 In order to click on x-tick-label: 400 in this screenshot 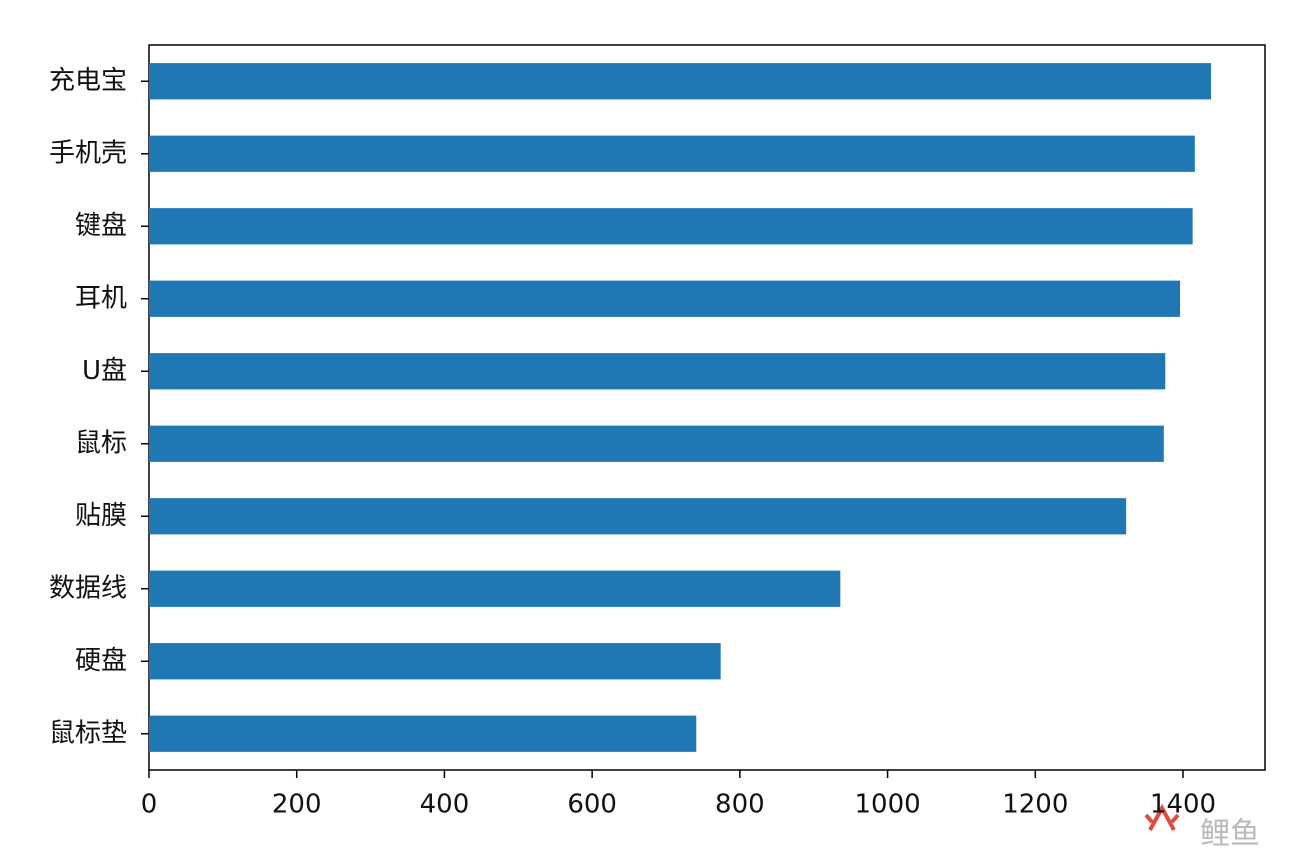, I will do `click(445, 805)`.